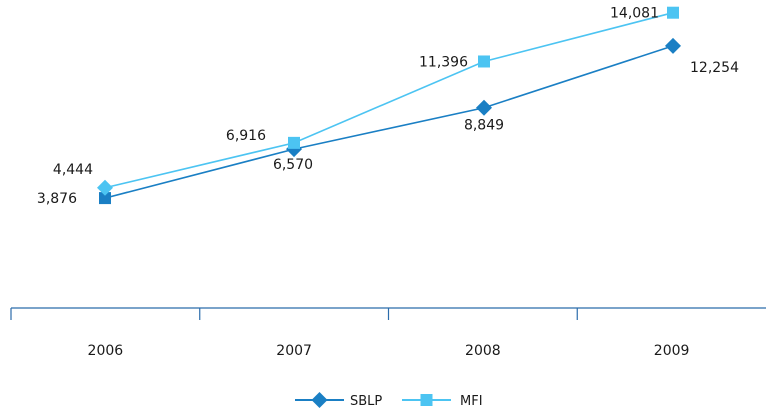 The height and width of the screenshot is (413, 766). What do you see at coordinates (246, 136) in the screenshot?
I see `data-label-mfi: 6,916` at bounding box center [246, 136].